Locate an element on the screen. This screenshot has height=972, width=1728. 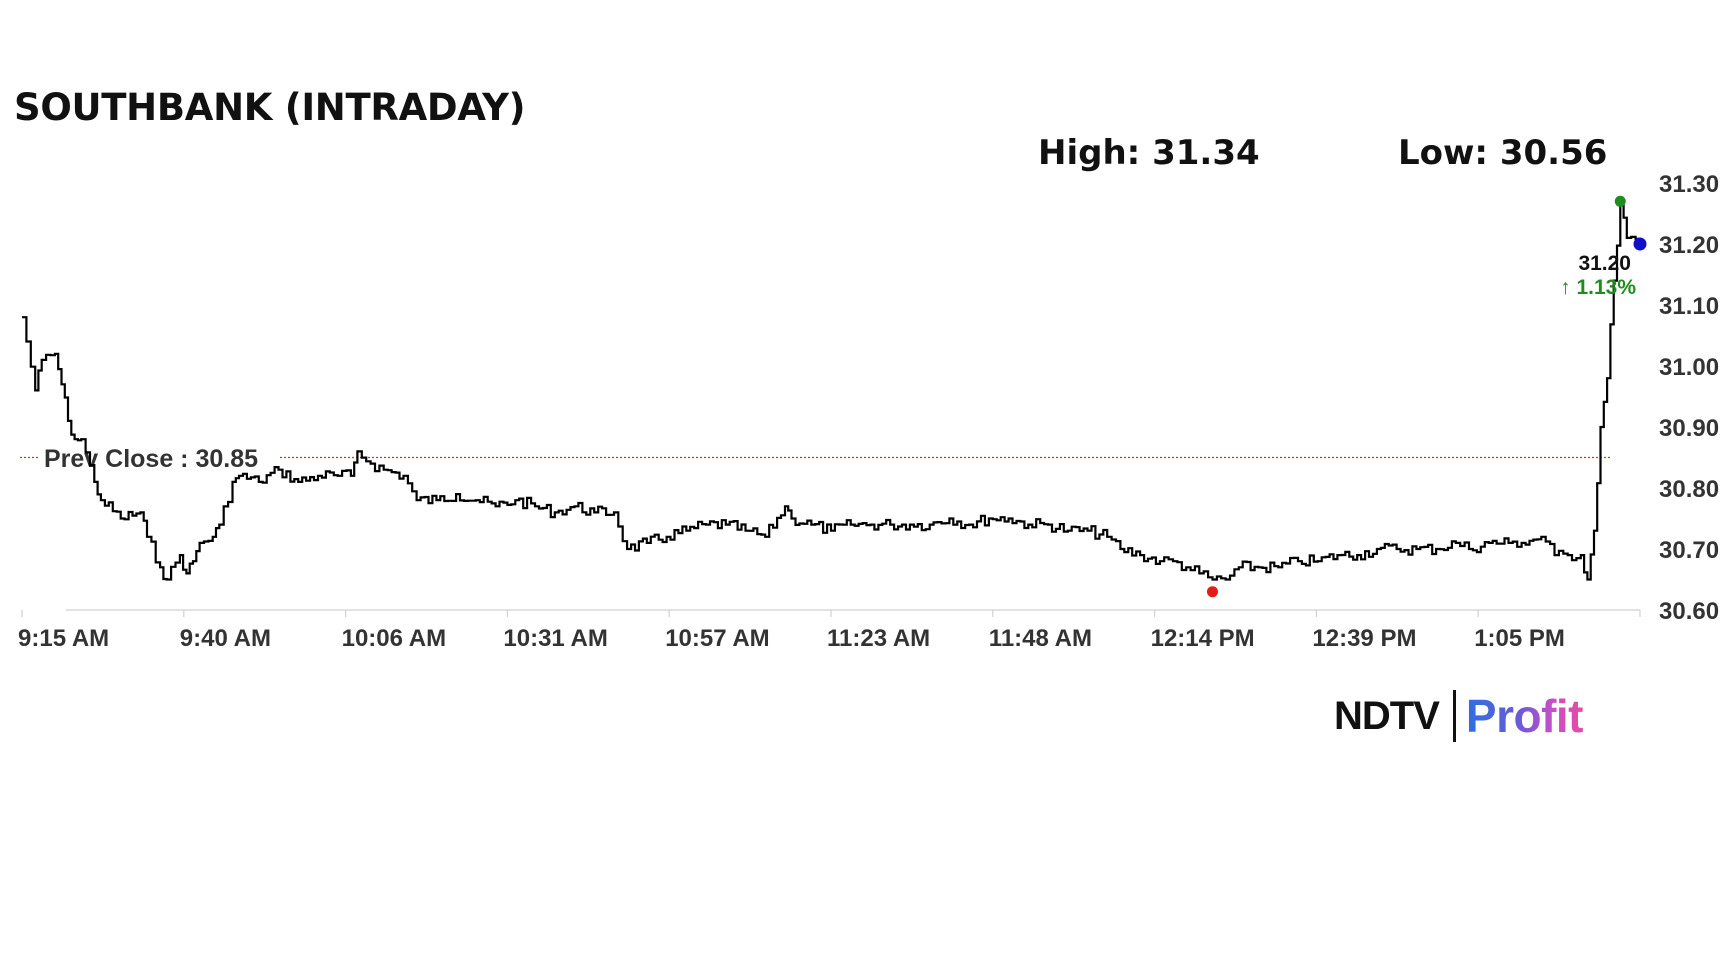
x-tick-label: 9:40 AM is located at coordinates (225, 638).